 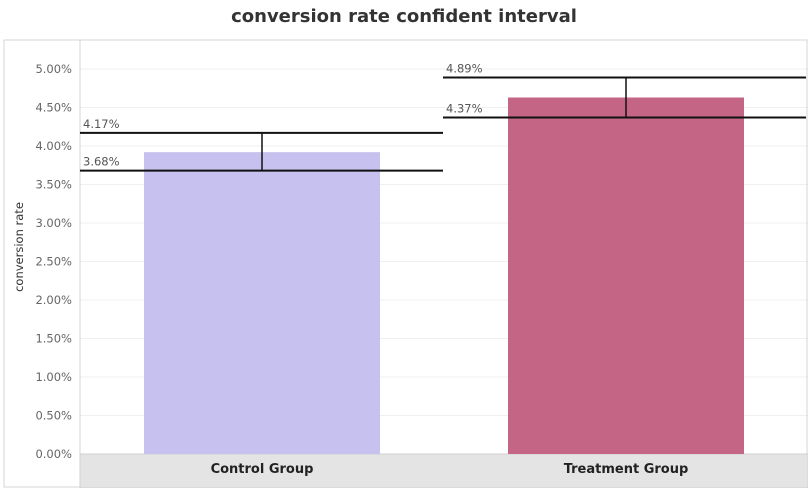 What do you see at coordinates (53, 185) in the screenshot?
I see `y-tick-label: 3.50%` at bounding box center [53, 185].